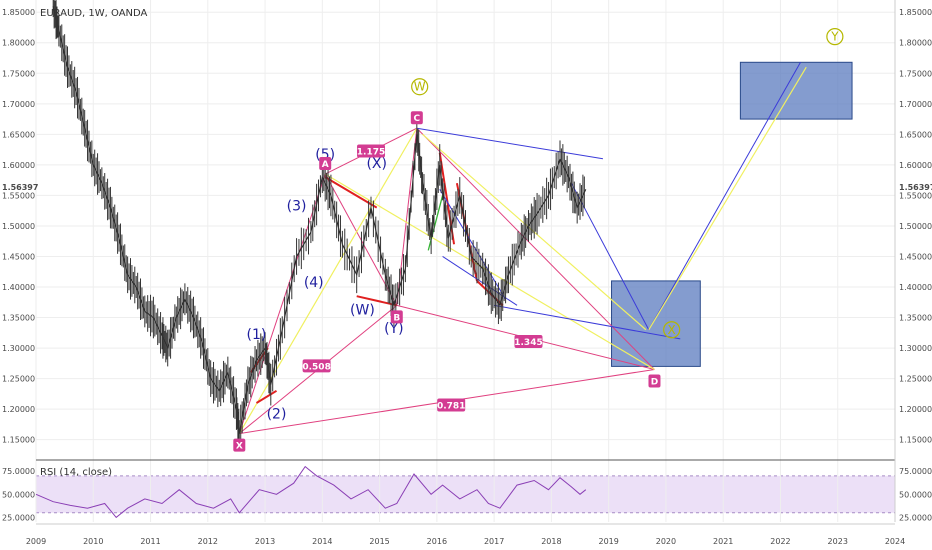 The height and width of the screenshot is (550, 932). I want to click on x-tick-label: 2020, so click(666, 541).